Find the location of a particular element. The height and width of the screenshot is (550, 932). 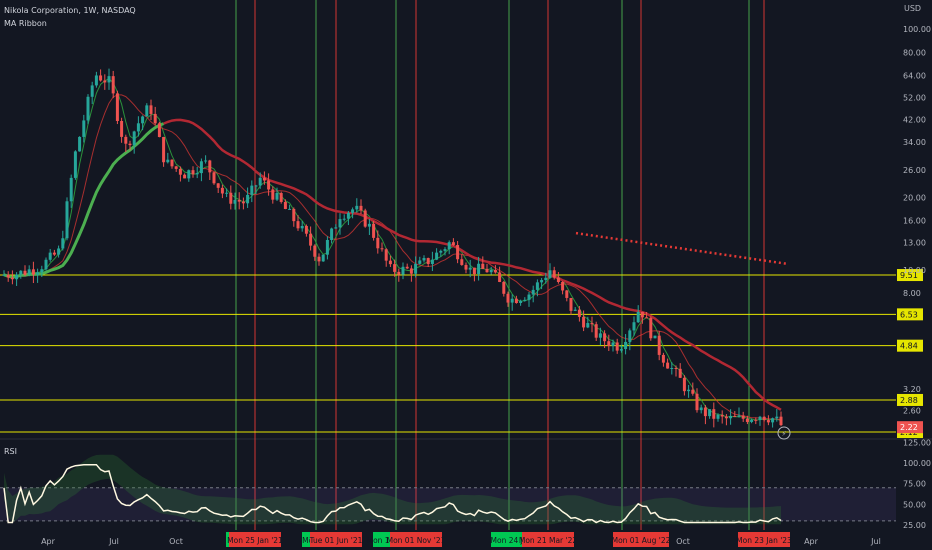

rsi-tick-100.00: 100.00 is located at coordinates (917, 463).